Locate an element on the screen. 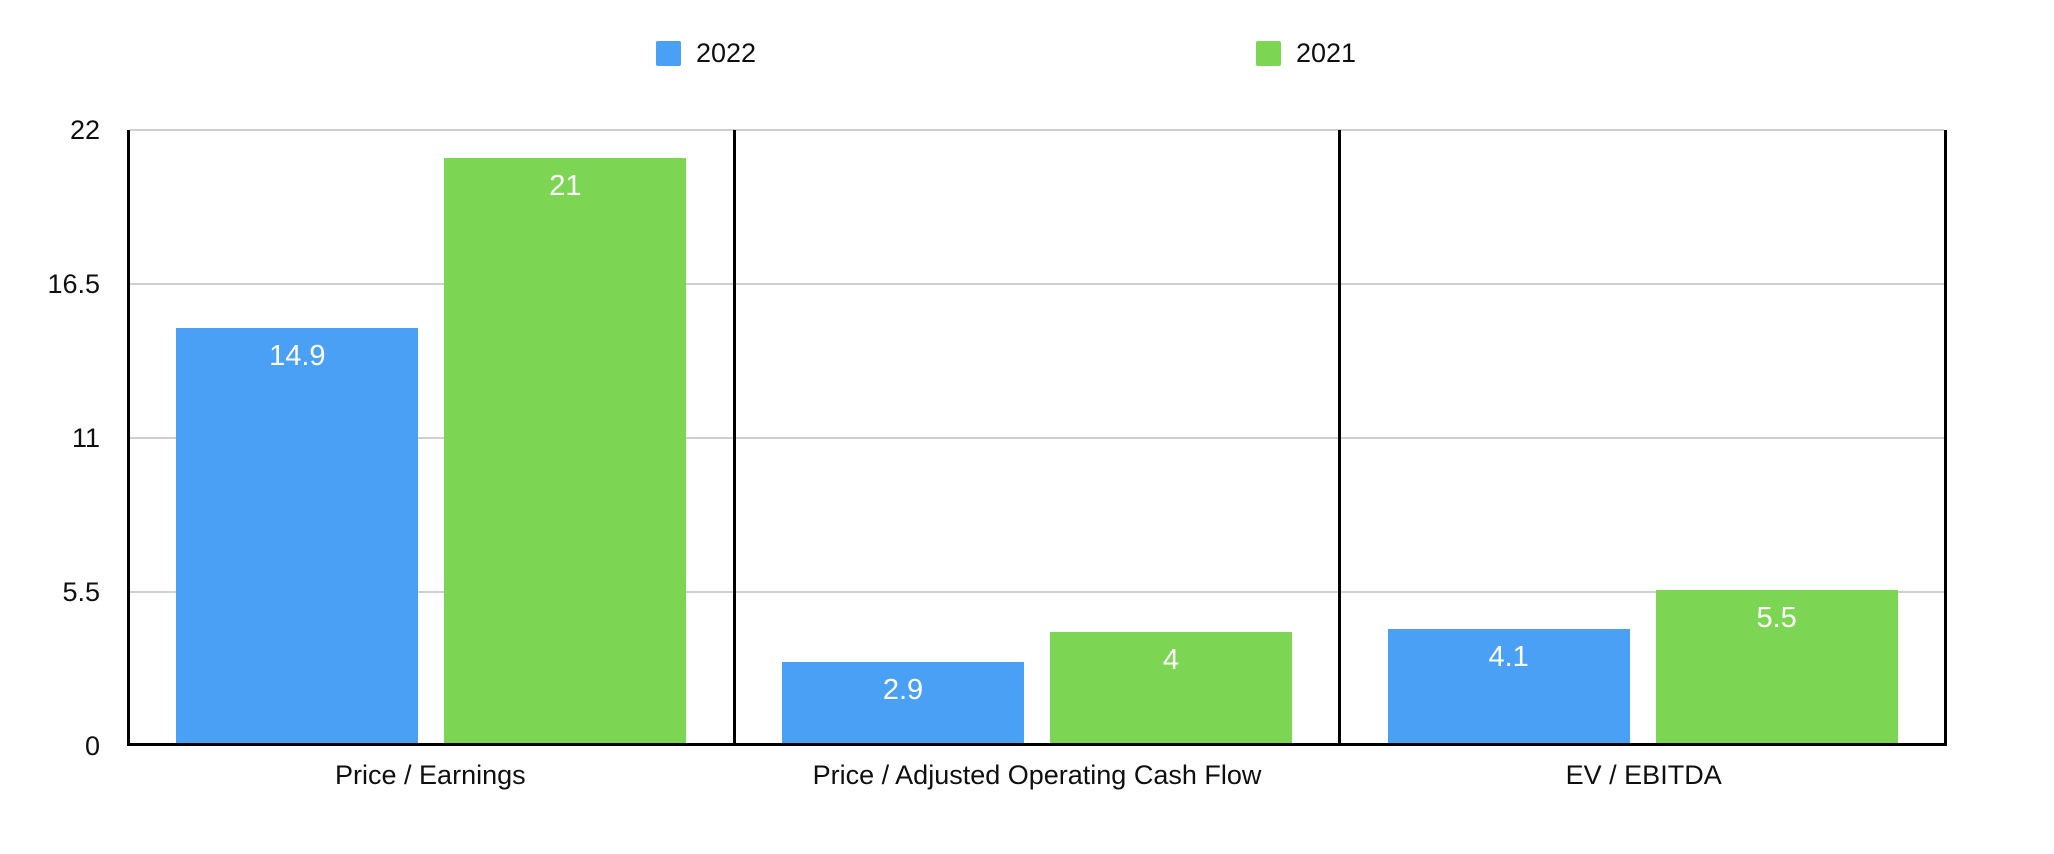  bar-value-label: 5.5 is located at coordinates (1776, 617).